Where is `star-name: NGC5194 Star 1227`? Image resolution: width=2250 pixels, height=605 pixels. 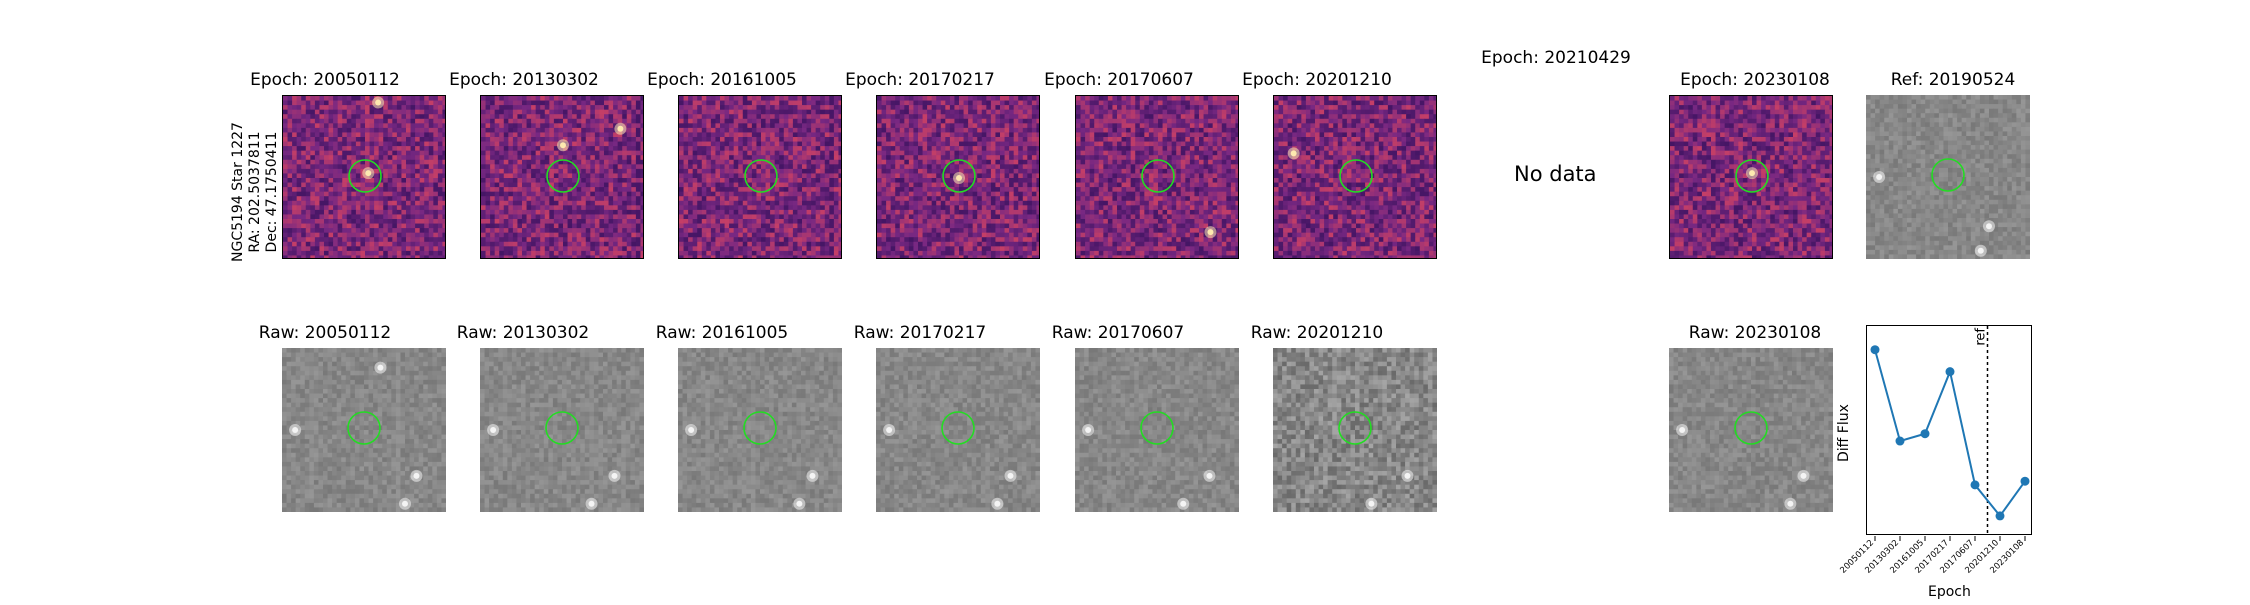 star-name: NGC5194 Star 1227 is located at coordinates (238, 192).